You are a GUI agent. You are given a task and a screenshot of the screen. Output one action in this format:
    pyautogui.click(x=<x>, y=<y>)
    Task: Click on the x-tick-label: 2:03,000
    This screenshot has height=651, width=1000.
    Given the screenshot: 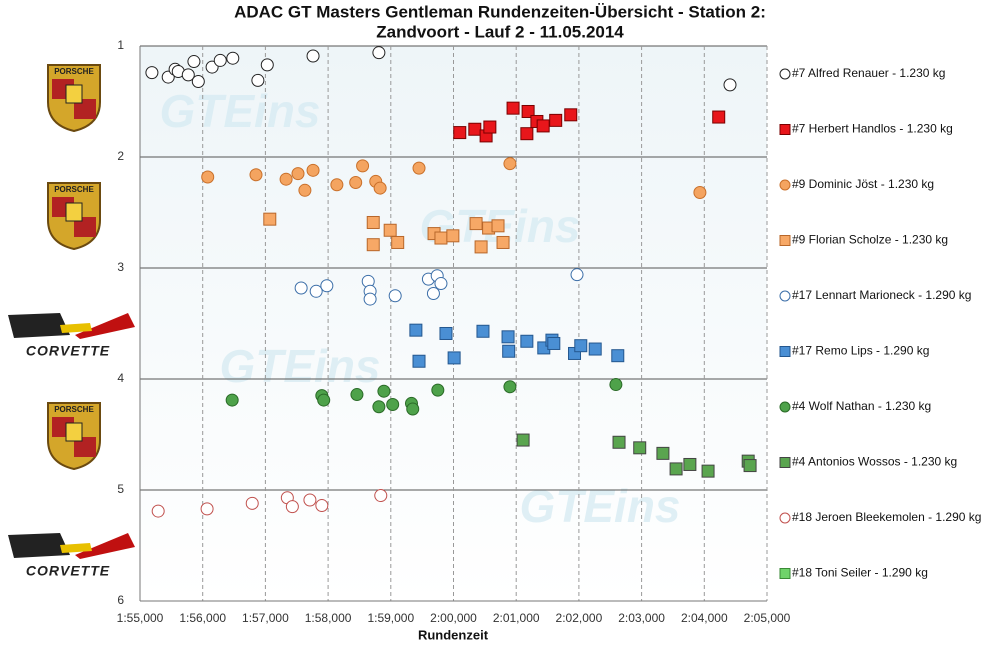 What is the action you would take?
    pyautogui.click(x=641, y=618)
    